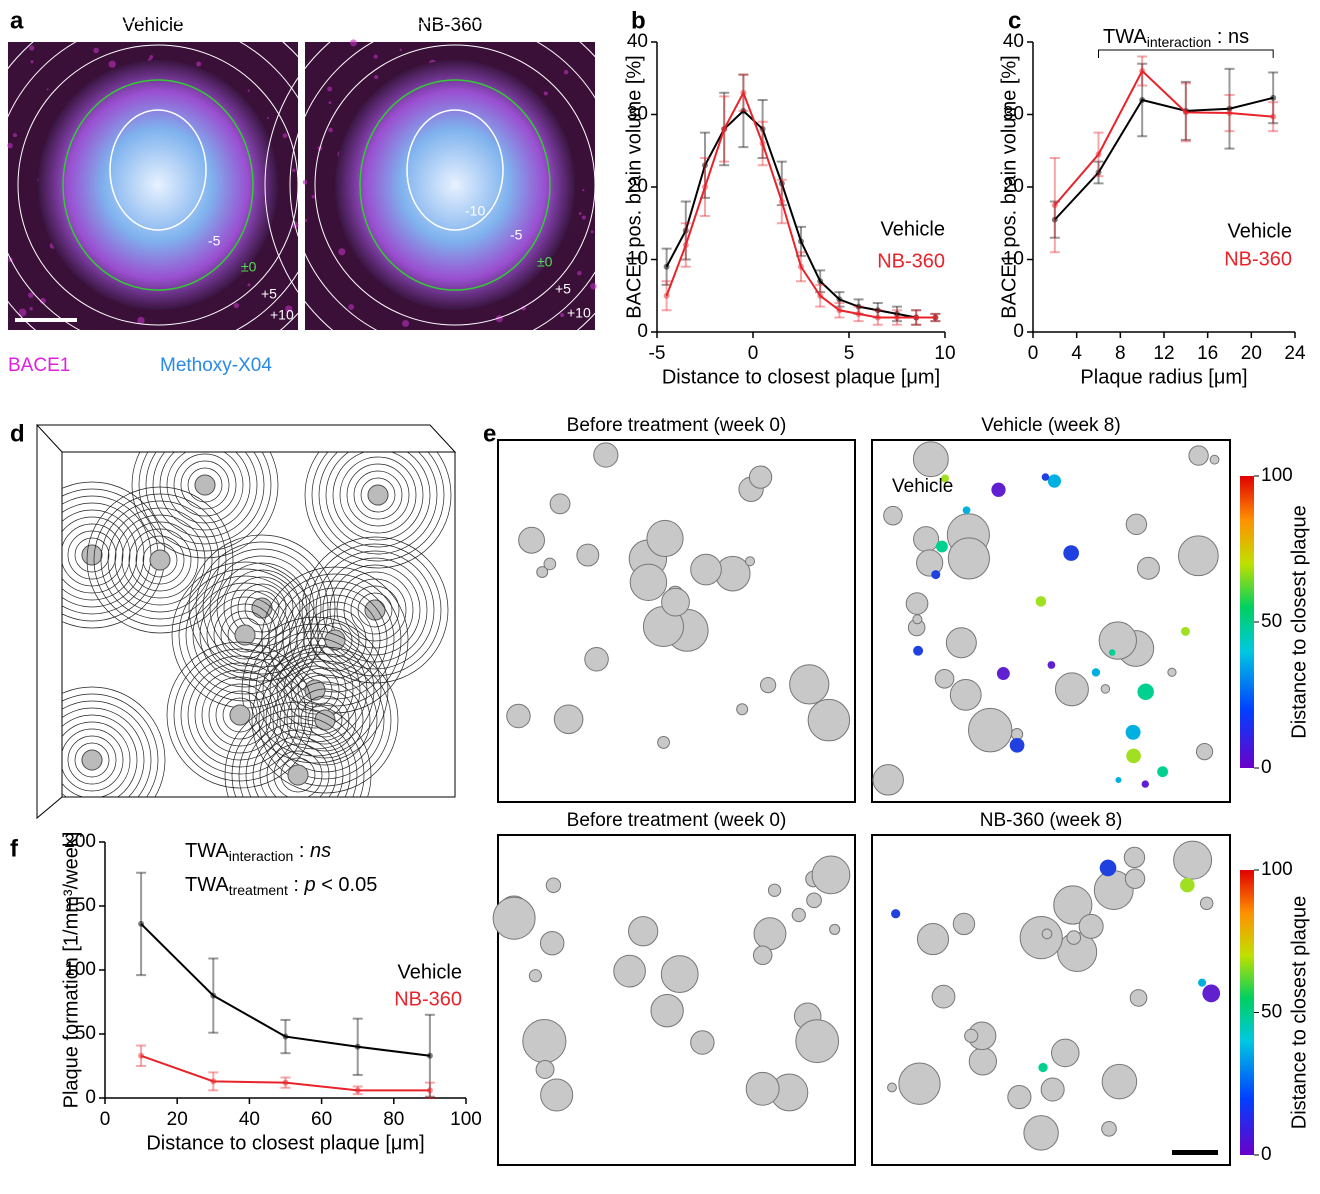 The width and height of the screenshot is (1320, 1194). I want to click on channel-label: BACE1, so click(39, 365).